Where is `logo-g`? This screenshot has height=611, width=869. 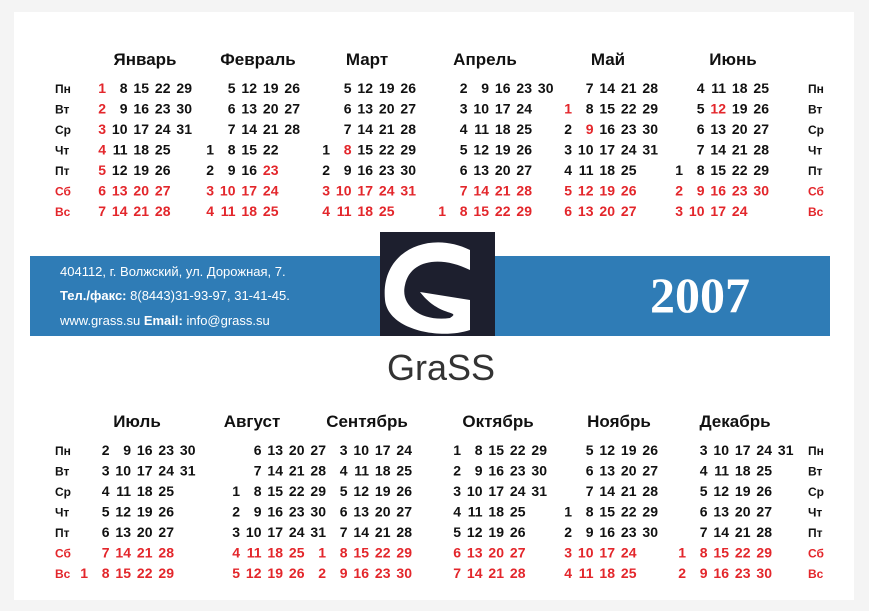
logo-g is located at coordinates (427, 288).